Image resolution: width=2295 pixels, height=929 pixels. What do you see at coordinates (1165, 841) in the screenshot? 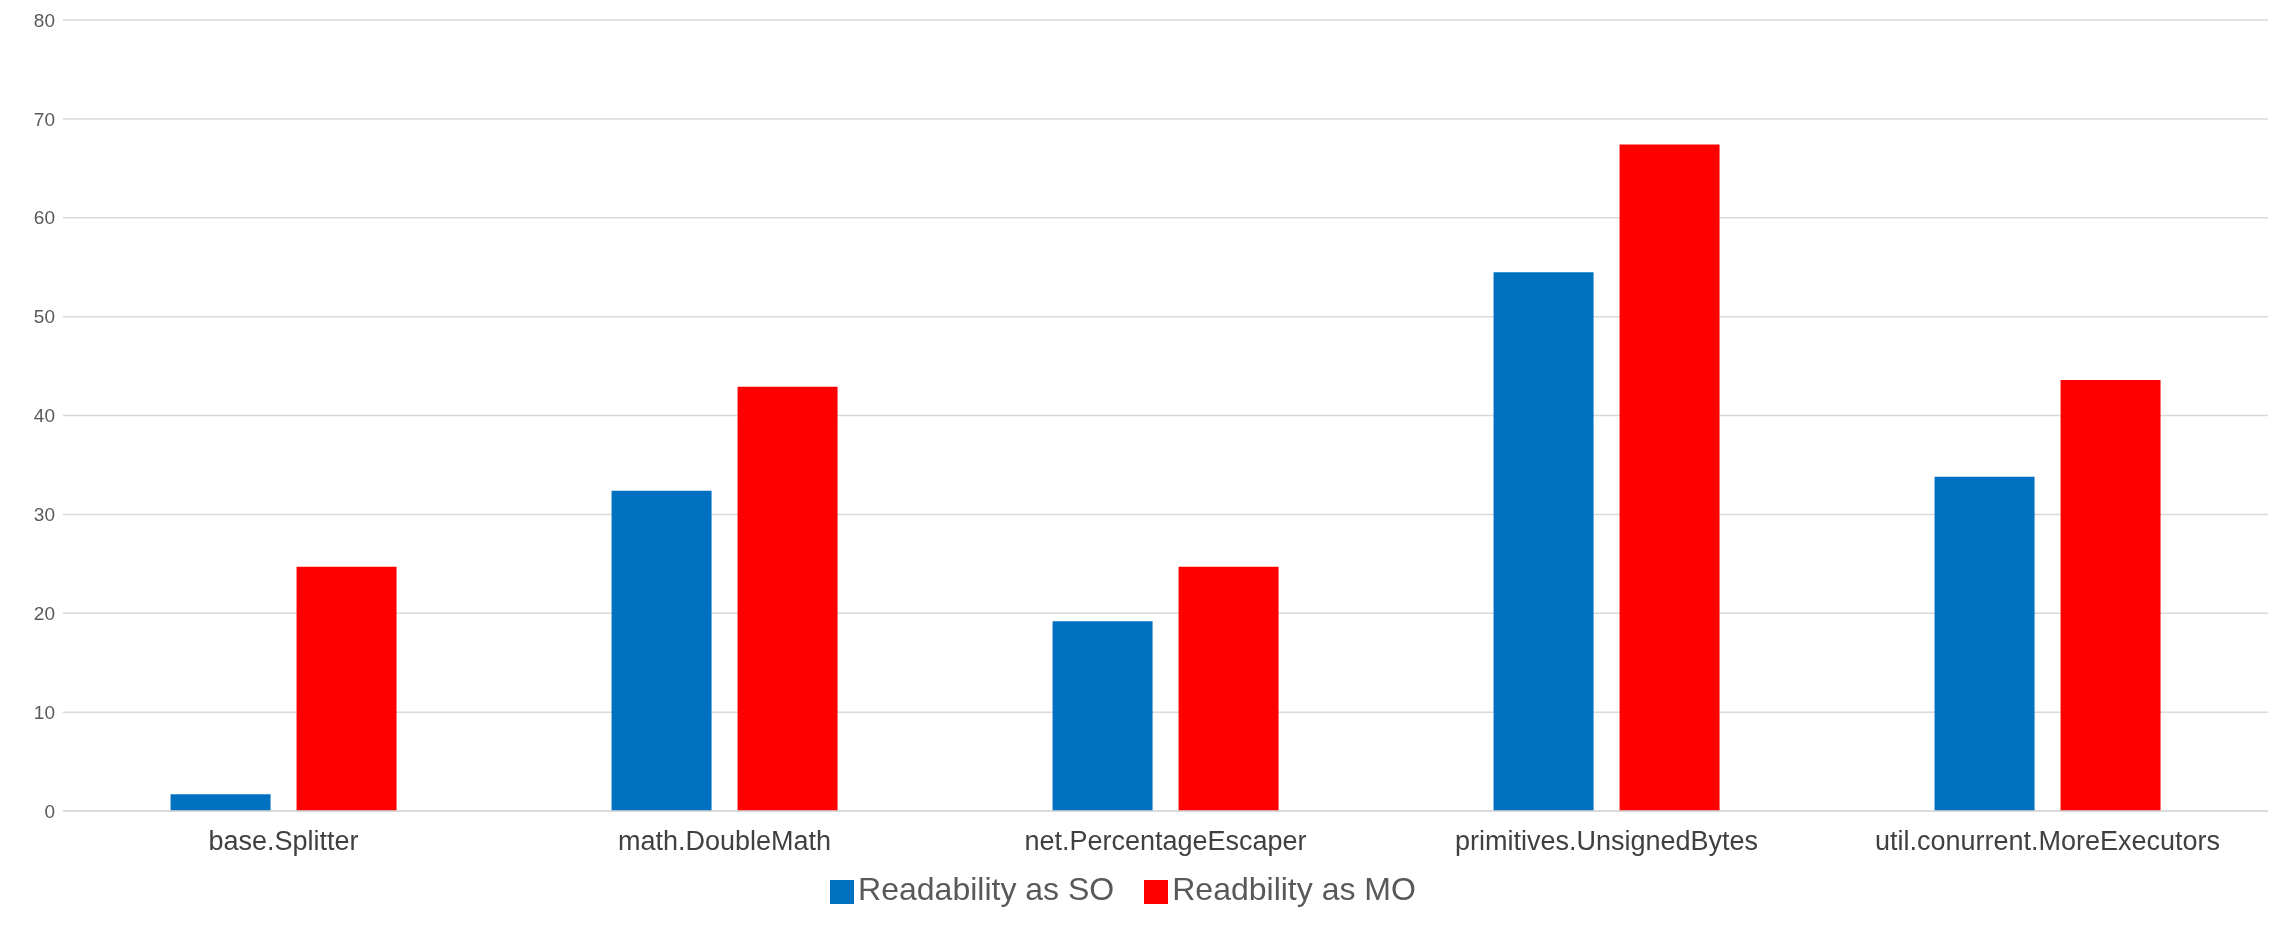
I see `x-tick-label: net.PercentageEscaper` at bounding box center [1165, 841].